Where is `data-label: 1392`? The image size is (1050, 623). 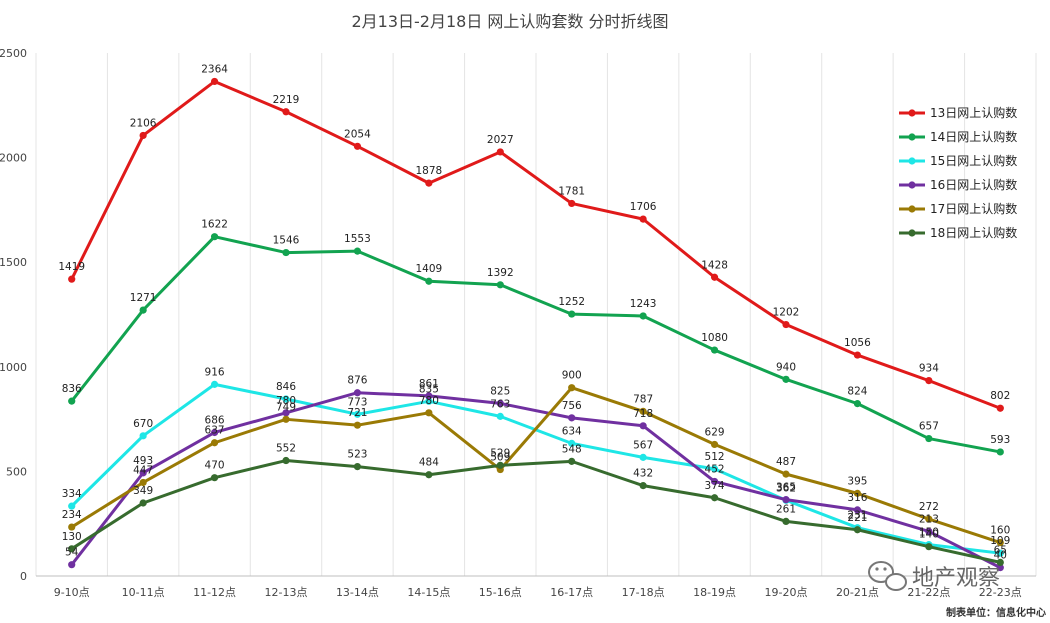 data-label: 1392 is located at coordinates (500, 273).